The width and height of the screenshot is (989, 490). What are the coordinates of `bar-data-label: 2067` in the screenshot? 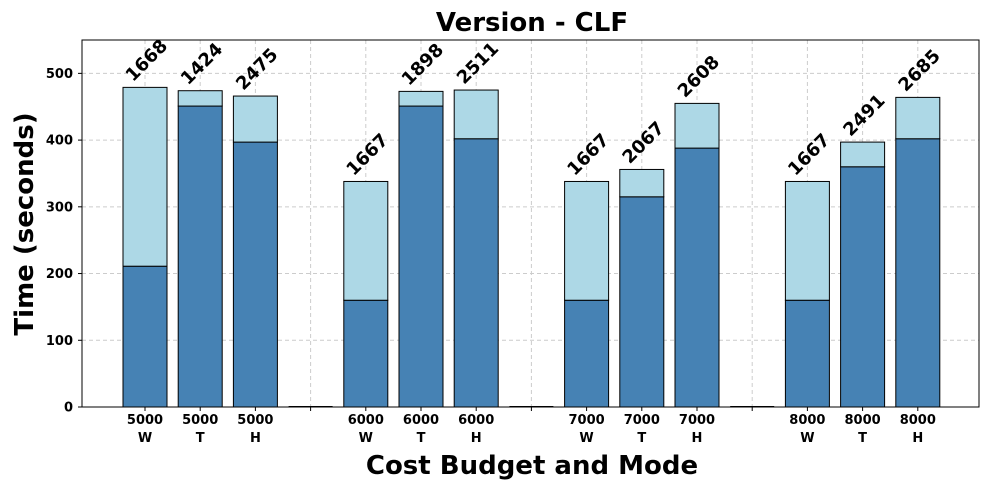 It's located at (643, 143).